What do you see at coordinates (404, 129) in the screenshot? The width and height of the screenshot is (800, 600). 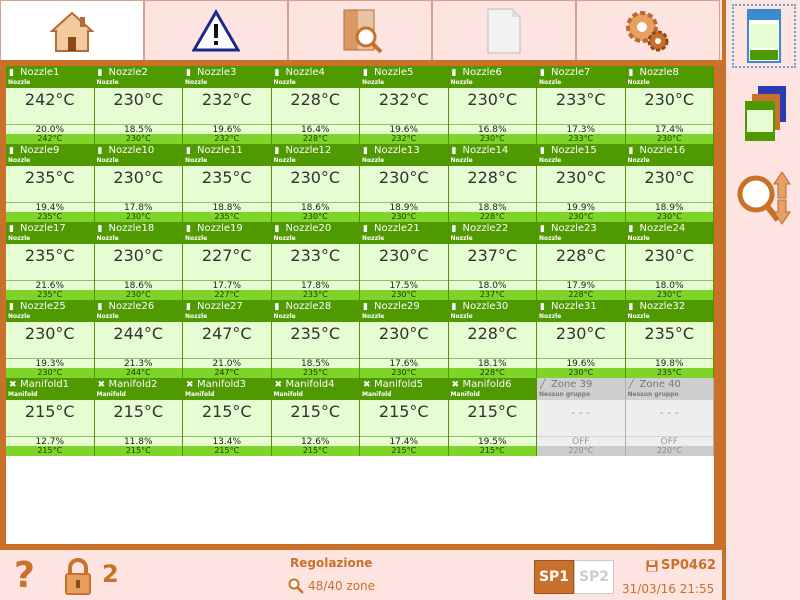 I see `zone-power-percent: 19.6%` at bounding box center [404, 129].